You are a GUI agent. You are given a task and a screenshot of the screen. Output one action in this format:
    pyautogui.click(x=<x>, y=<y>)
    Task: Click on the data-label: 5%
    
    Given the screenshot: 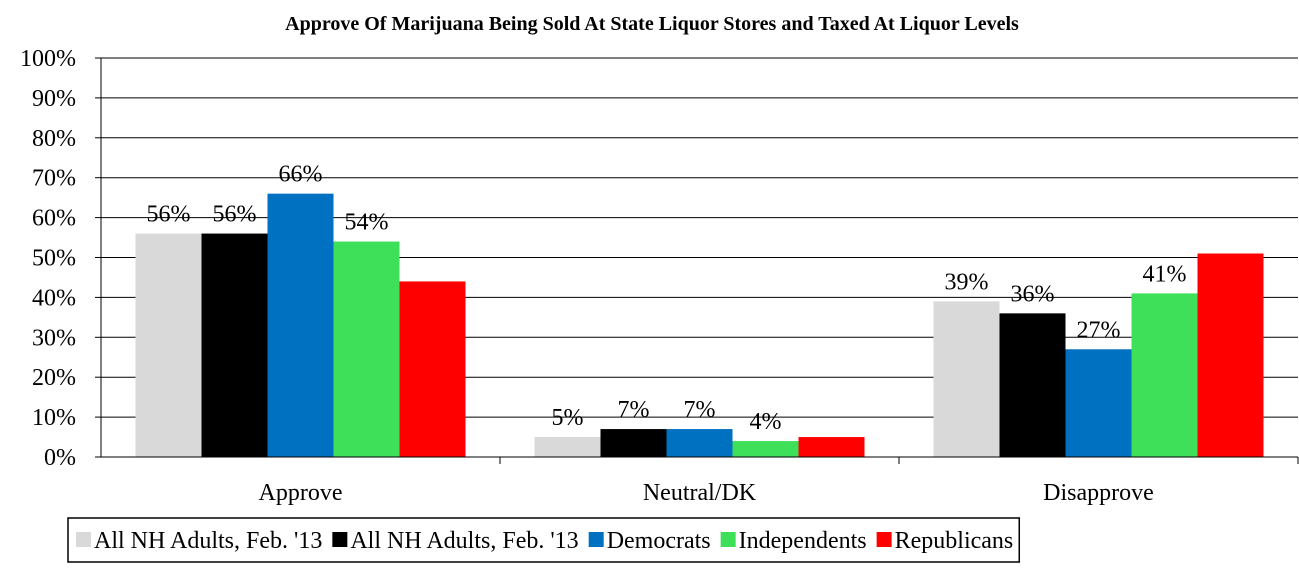 What is the action you would take?
    pyautogui.click(x=568, y=418)
    